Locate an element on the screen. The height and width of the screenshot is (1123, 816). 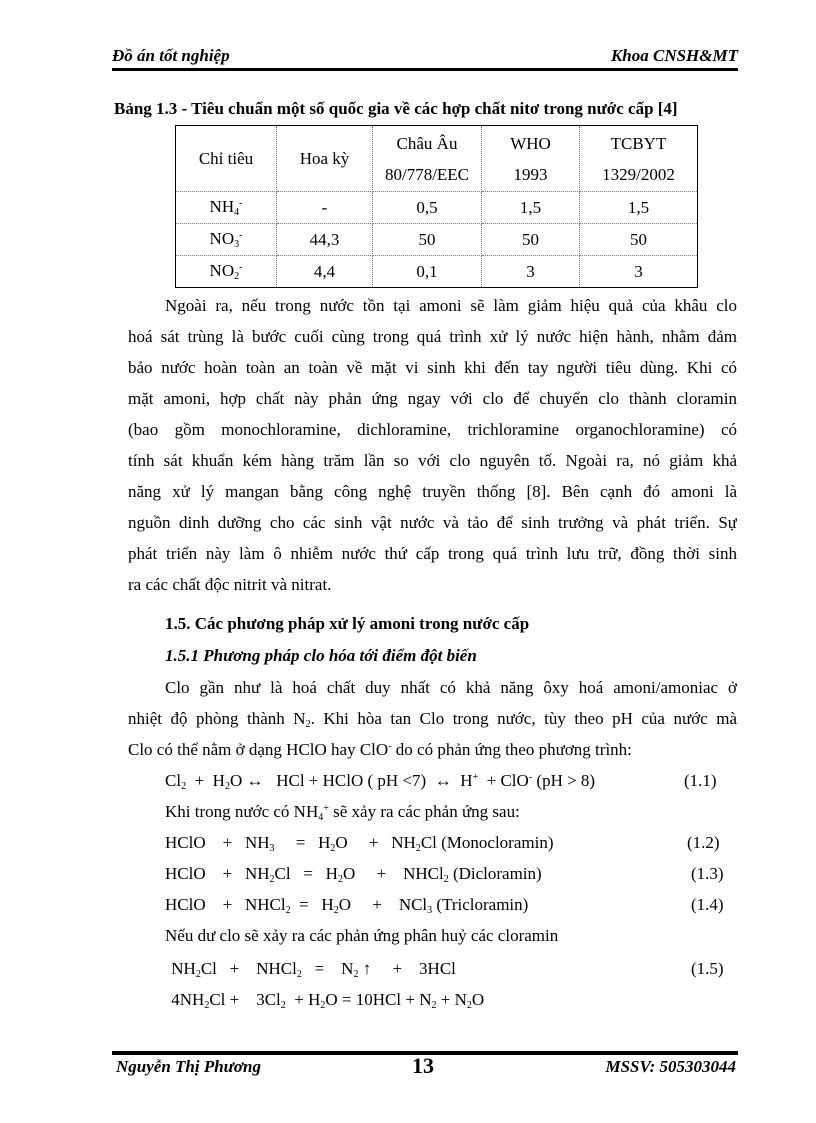
footer-author: Nguyễn Thị Phương is located at coordinates (188, 1066).